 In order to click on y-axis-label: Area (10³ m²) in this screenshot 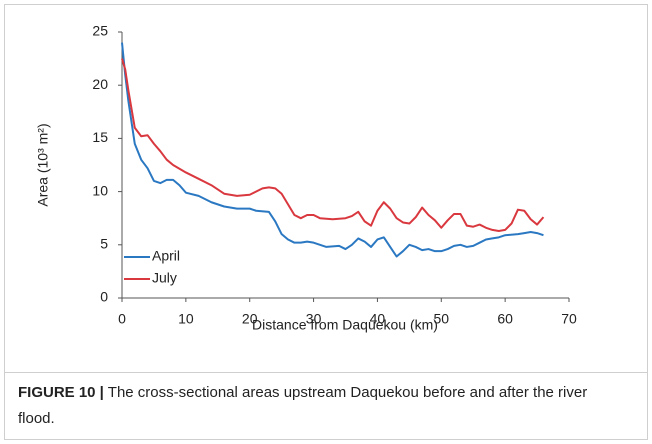, I will do `click(43, 164)`.